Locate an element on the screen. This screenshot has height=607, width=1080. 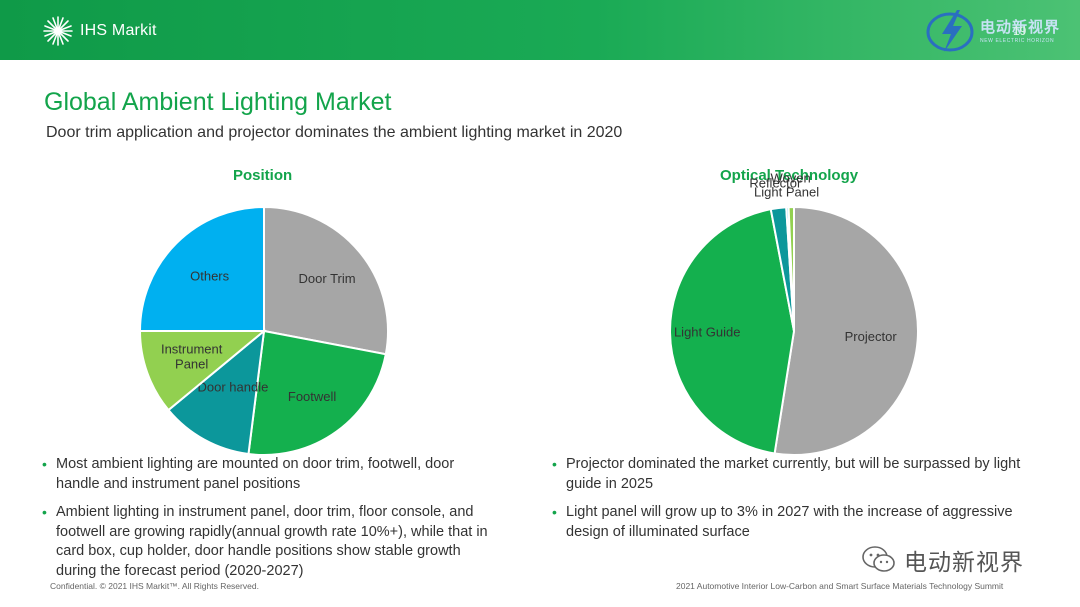
electric-horizon-watermark: 电动新视界 NEW ELECTRIC HORIZON is located at coordinates (999, 31).